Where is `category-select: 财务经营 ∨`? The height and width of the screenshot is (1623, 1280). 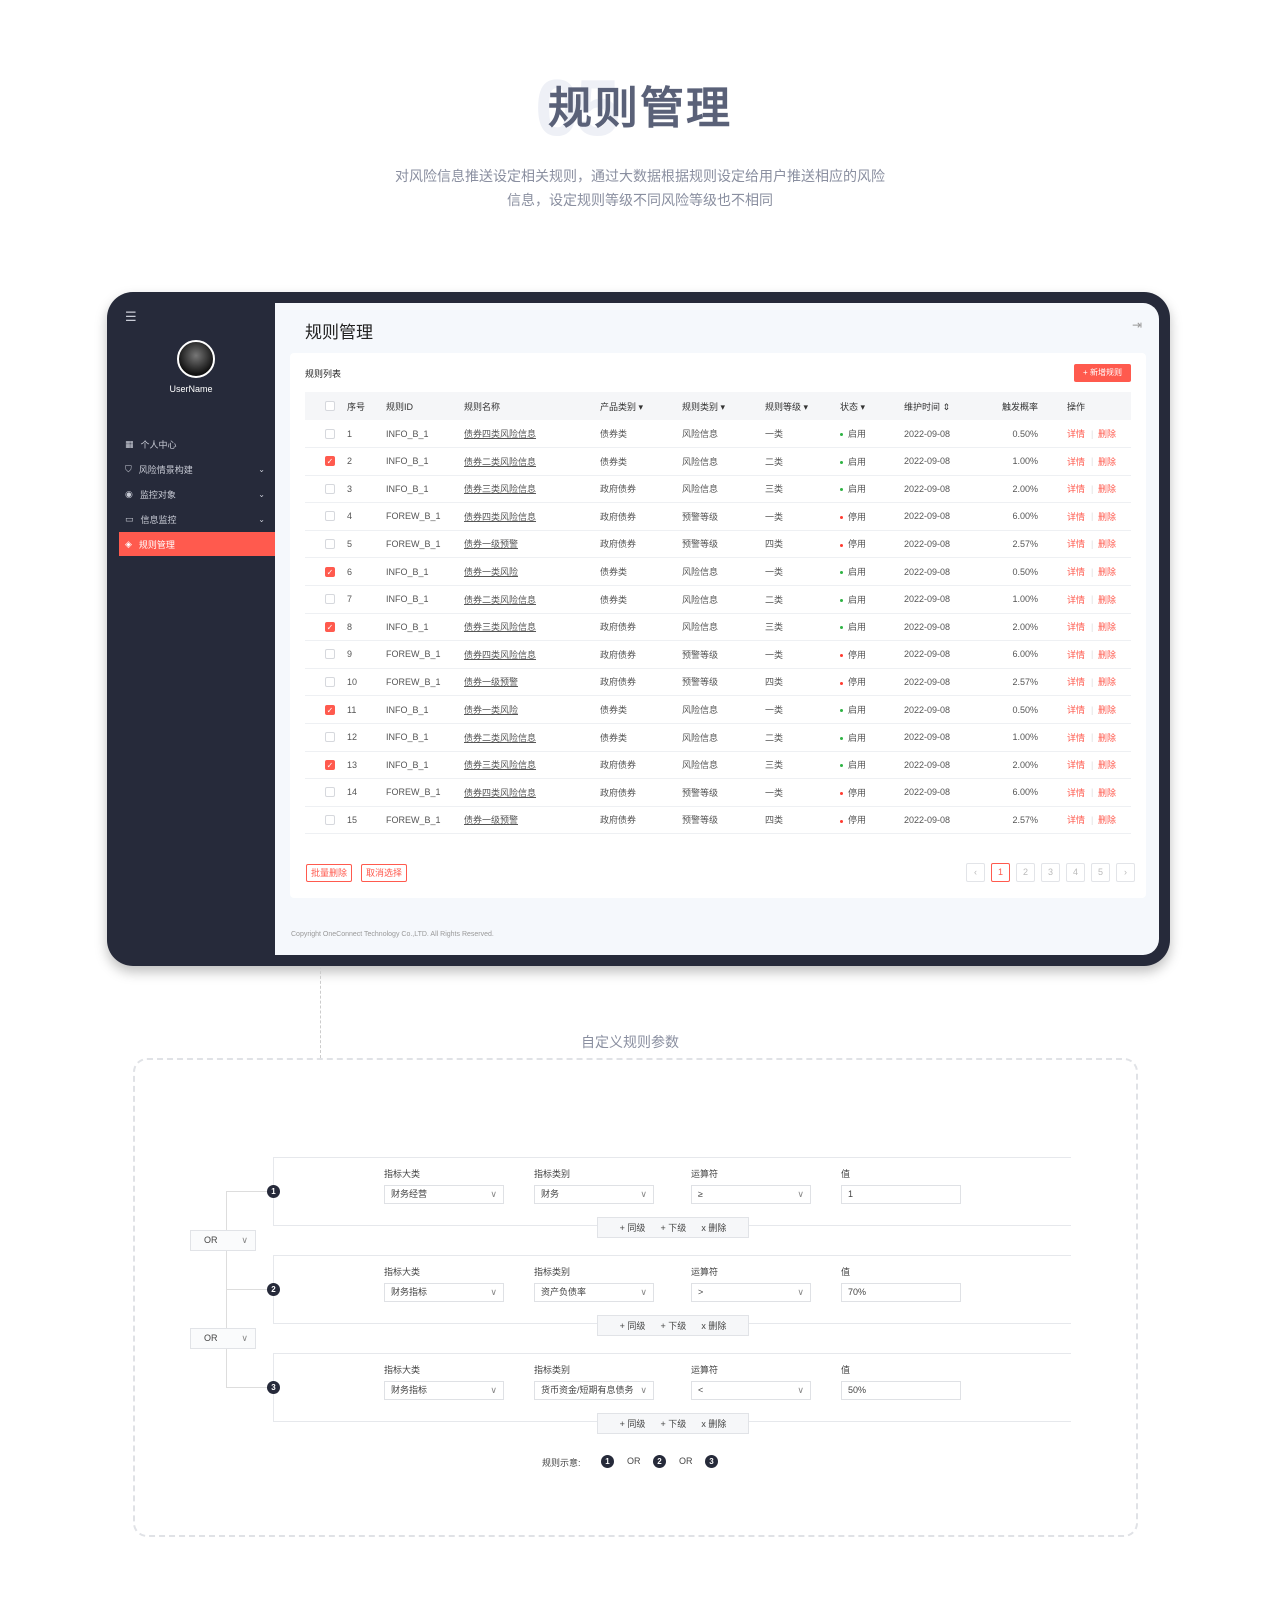
category-select: 财务经营 ∨ is located at coordinates (444, 1194).